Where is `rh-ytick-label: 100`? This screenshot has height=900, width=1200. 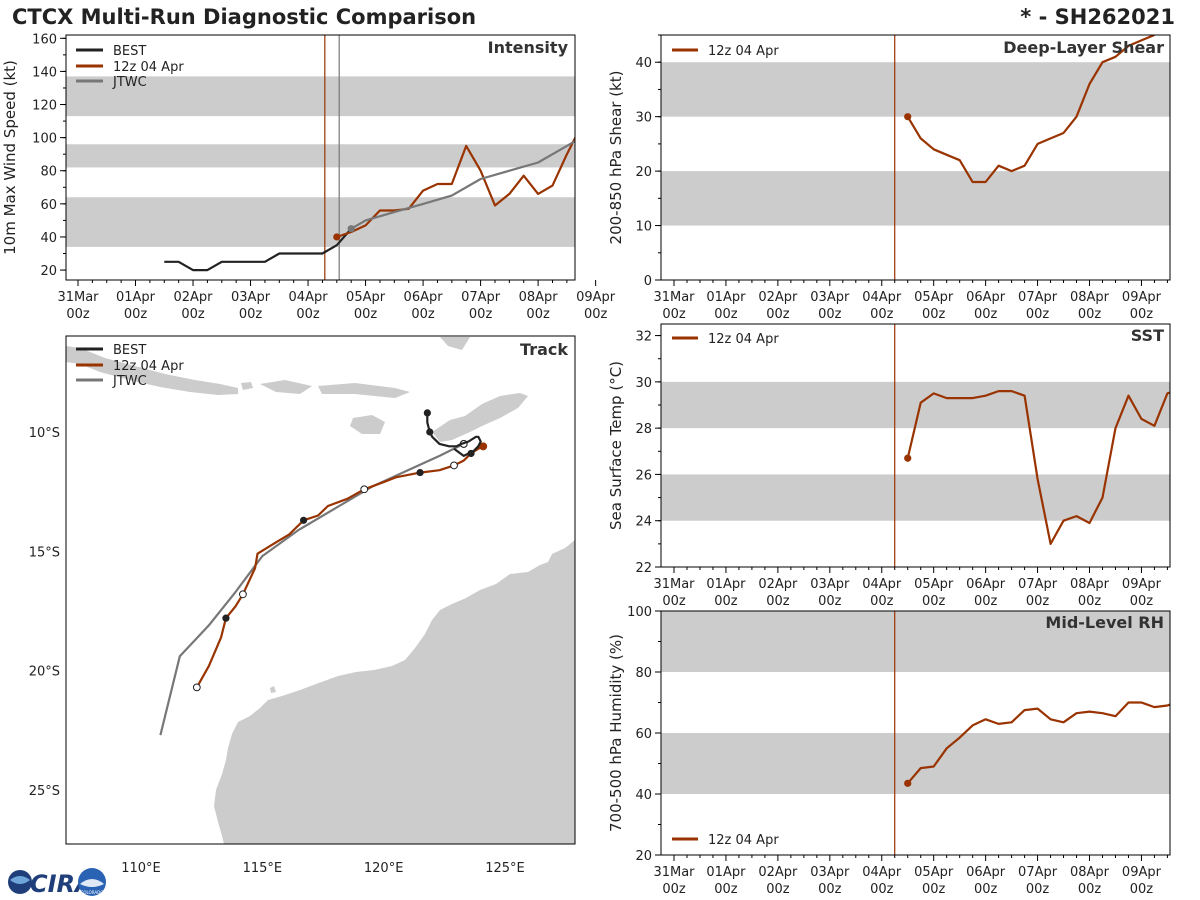 rh-ytick-label: 100 is located at coordinates (639, 612).